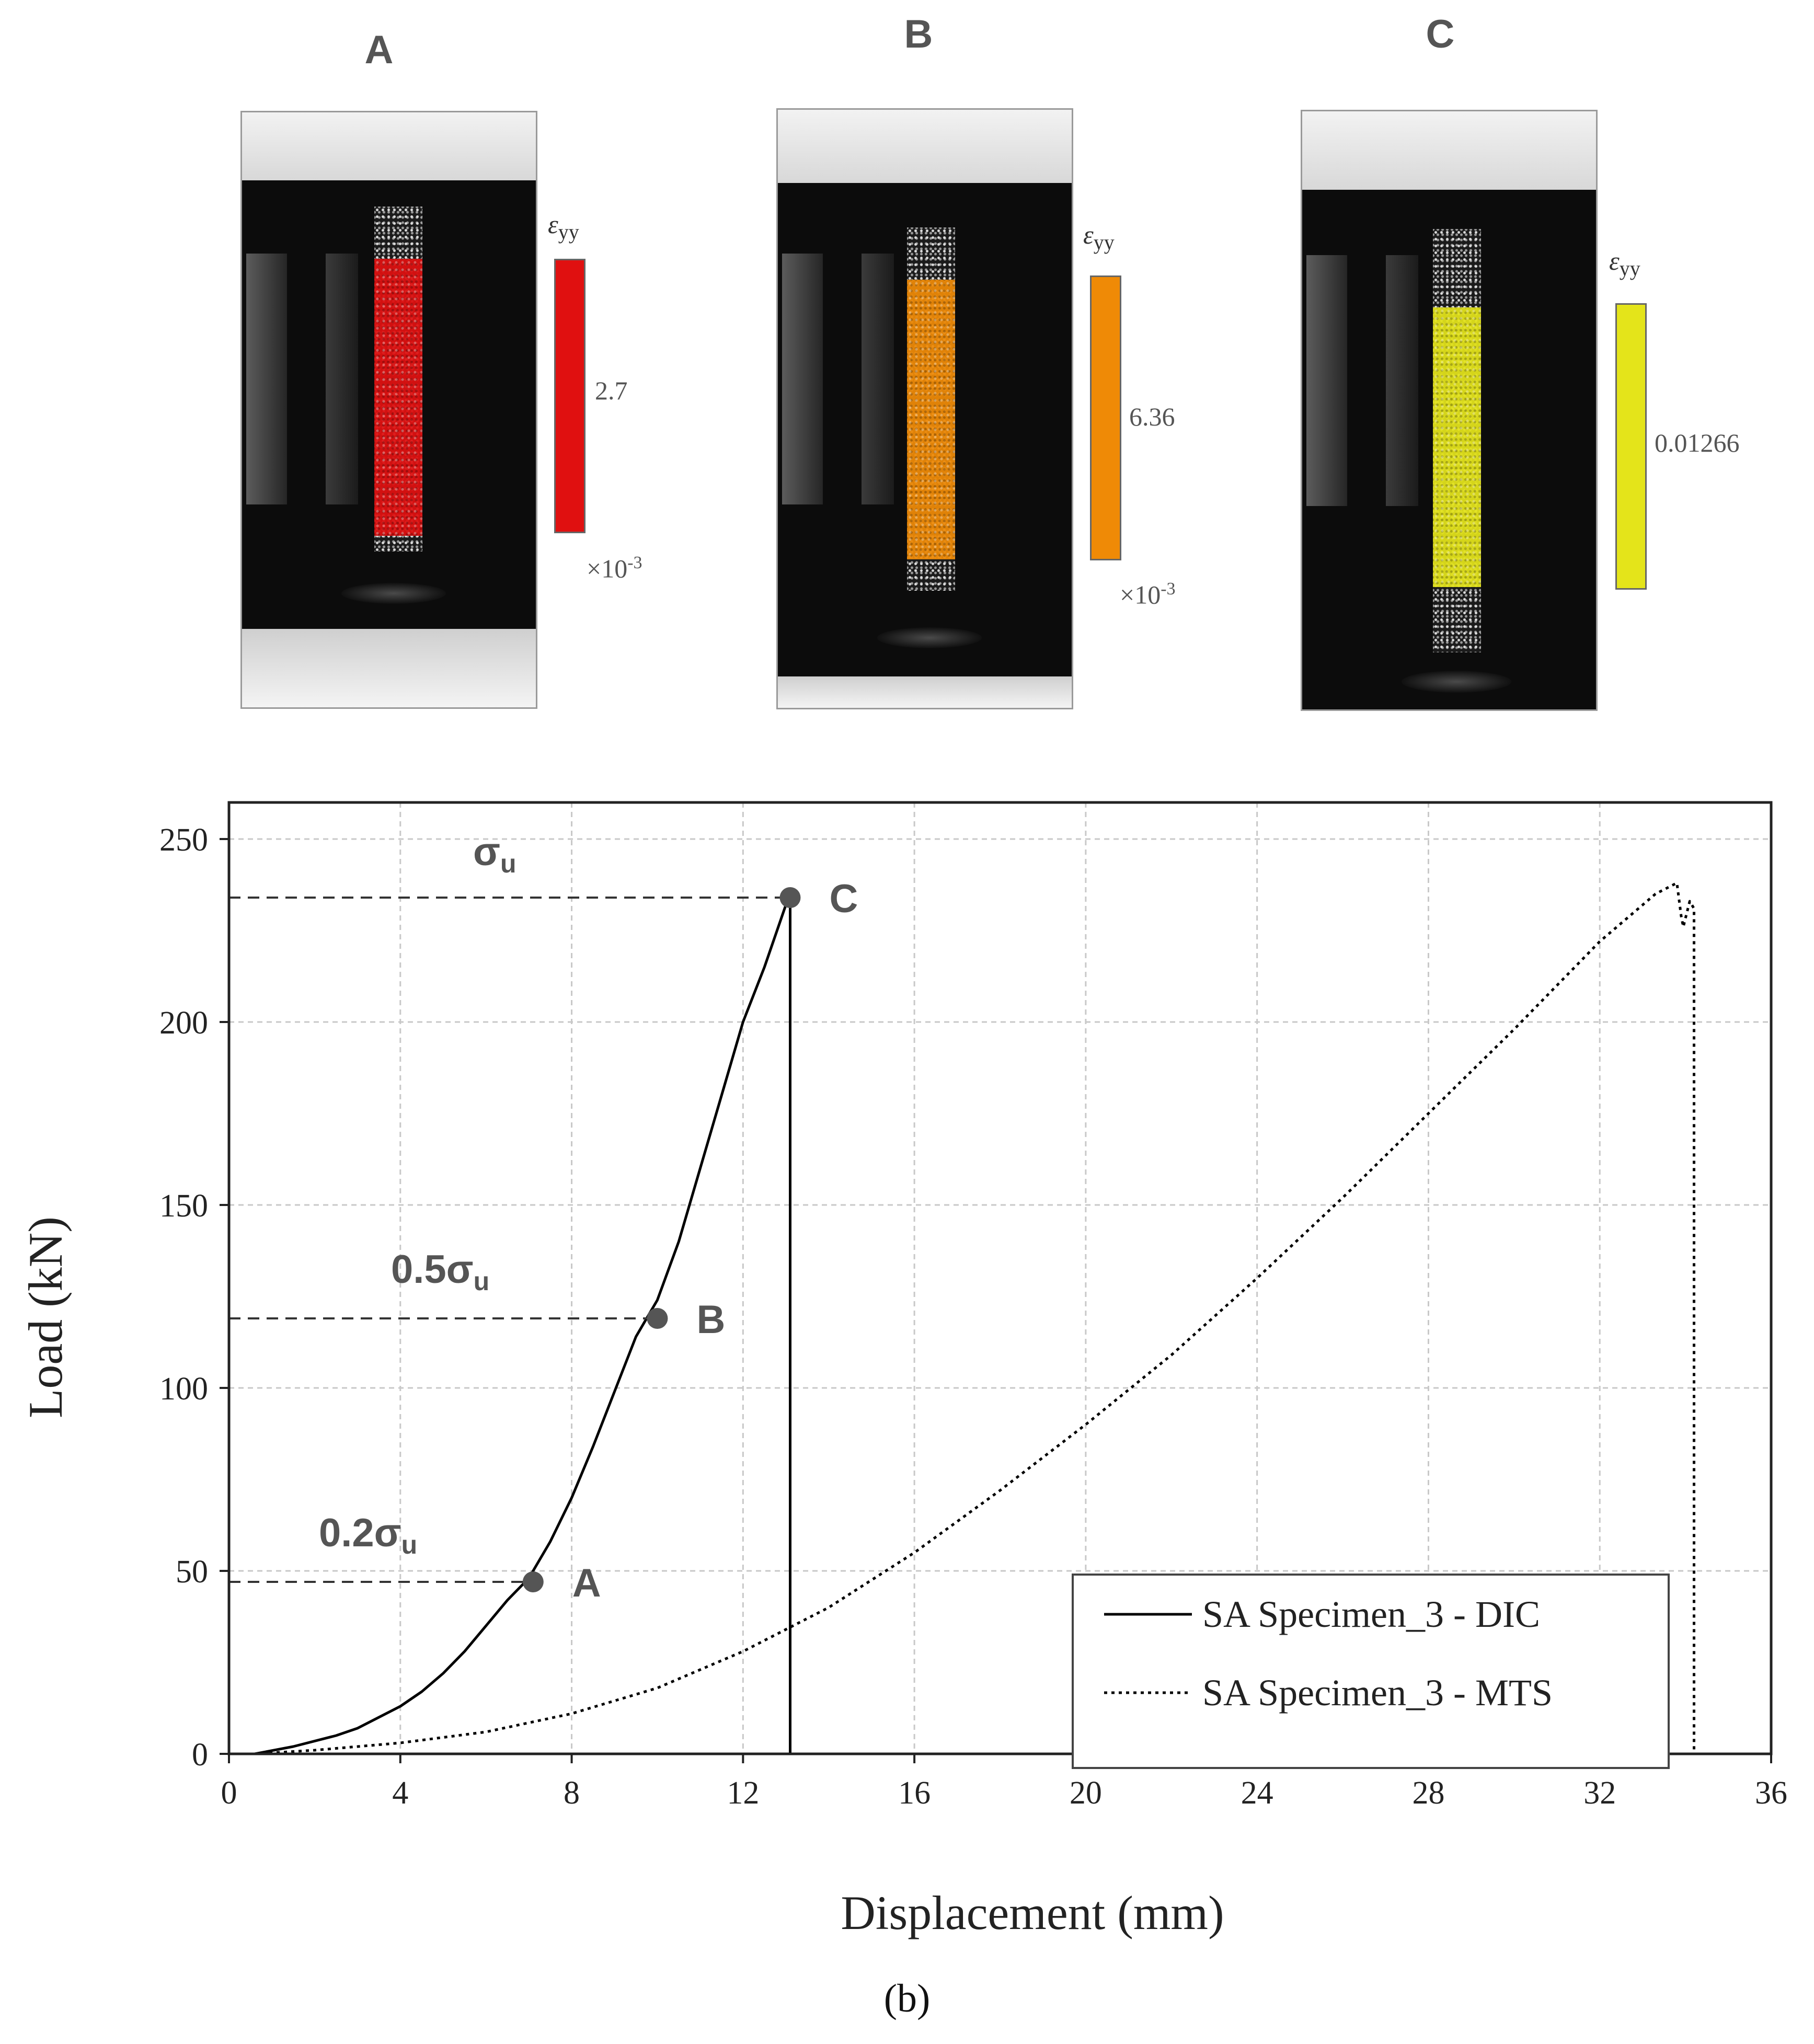 This screenshot has height=2044, width=1814. Describe the element at coordinates (192, 1572) in the screenshot. I see `y-tick-label: 50` at that location.